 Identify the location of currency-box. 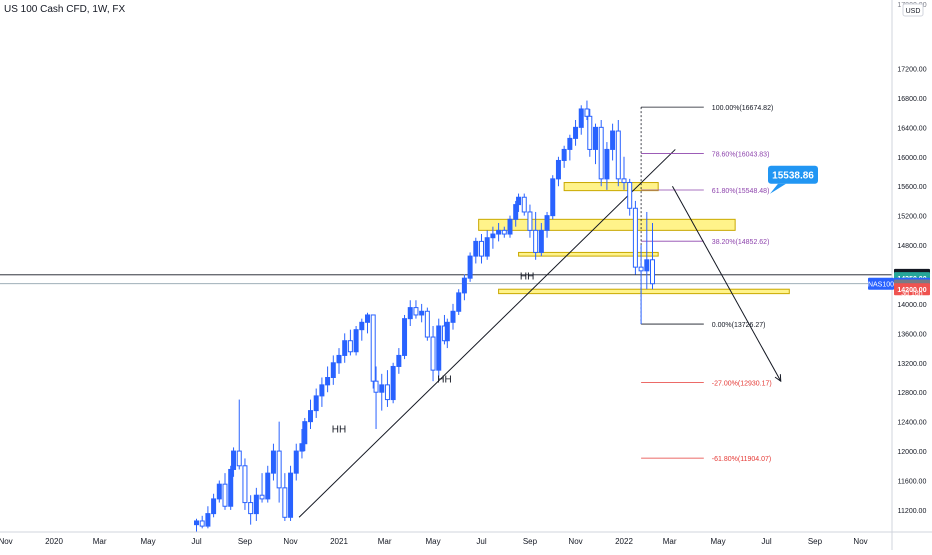
(913, 10).